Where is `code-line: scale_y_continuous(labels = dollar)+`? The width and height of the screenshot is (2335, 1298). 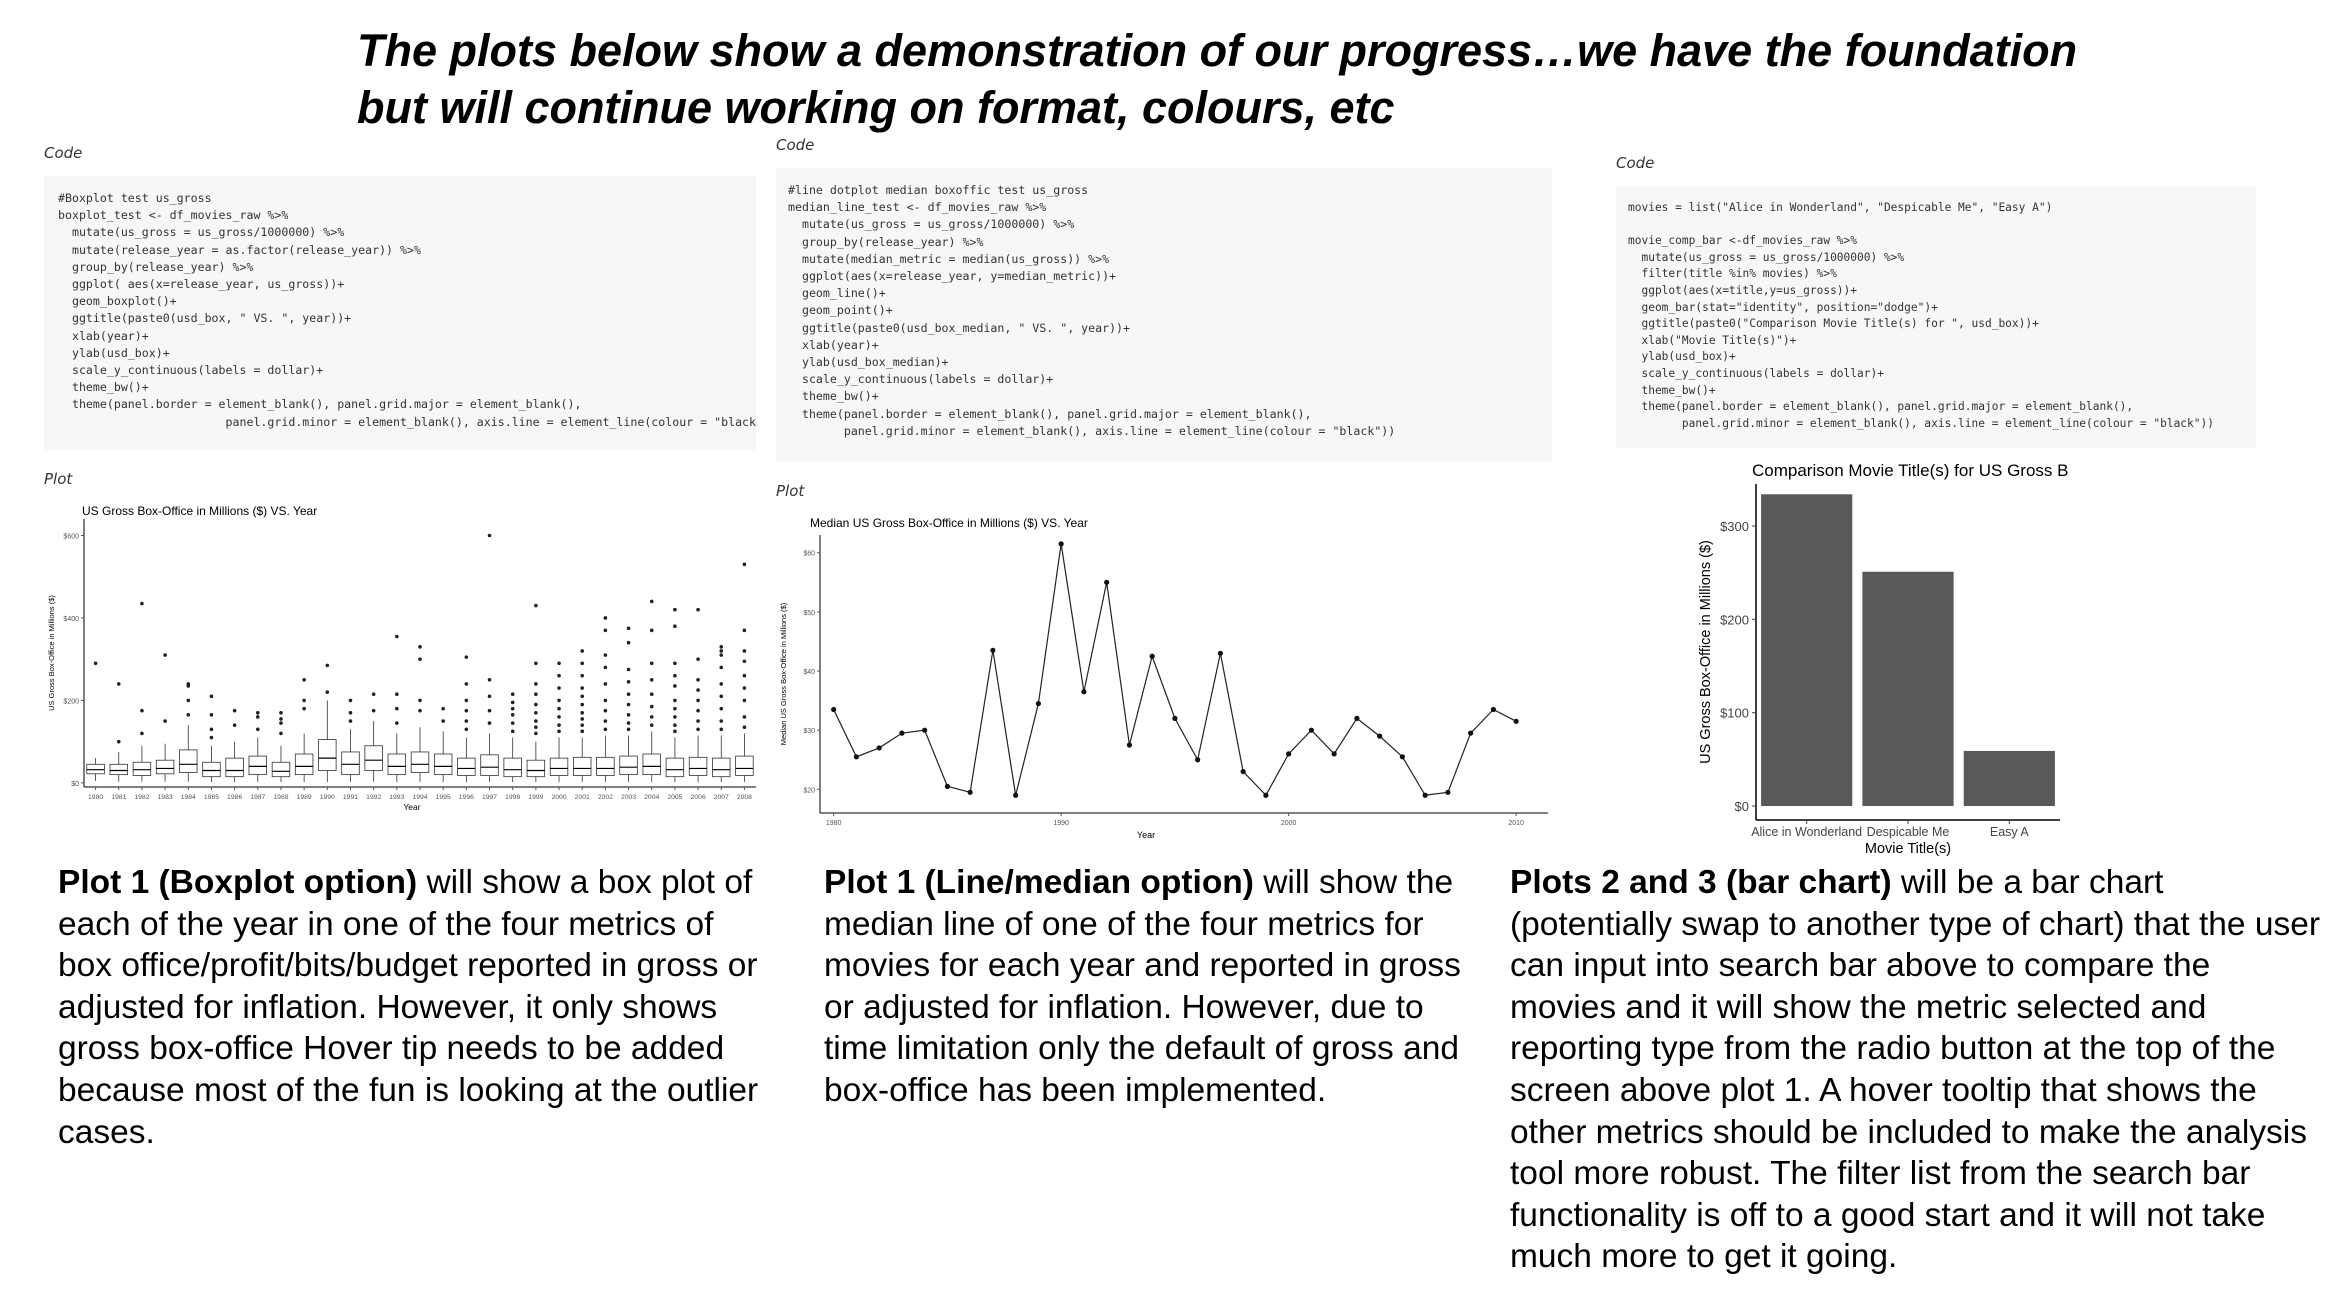 code-line: scale_y_continuous(labels = dollar)+ is located at coordinates (921, 379).